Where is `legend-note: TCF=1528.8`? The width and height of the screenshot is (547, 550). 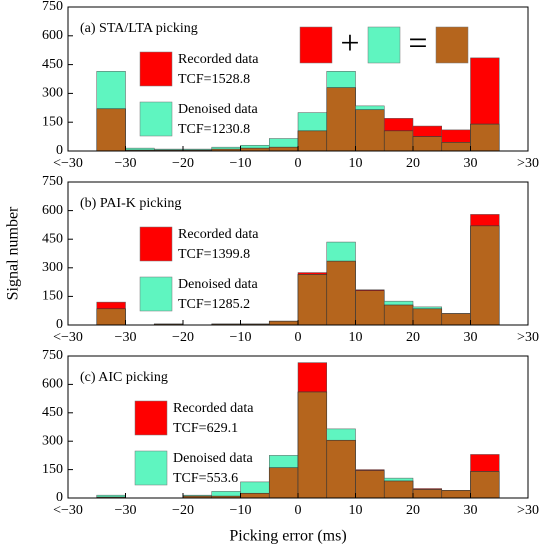
legend-note: TCF=1528.8 is located at coordinates (214, 79).